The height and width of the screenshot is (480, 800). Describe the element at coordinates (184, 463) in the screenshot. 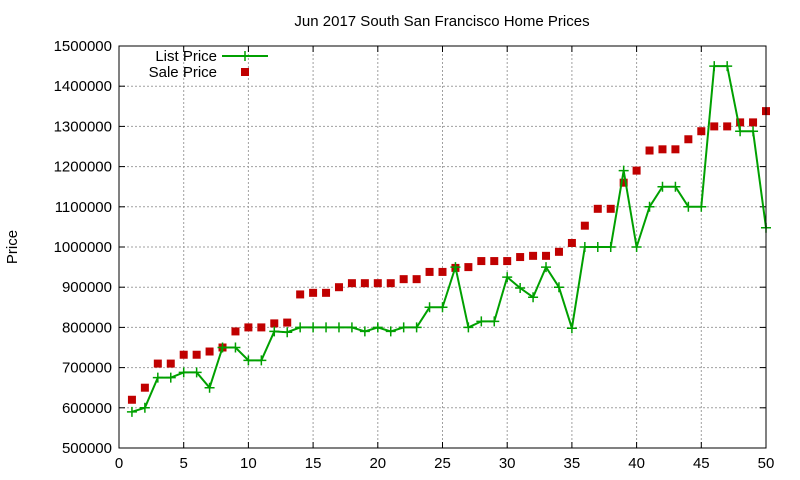

I see `x-tick-label: 5` at that location.